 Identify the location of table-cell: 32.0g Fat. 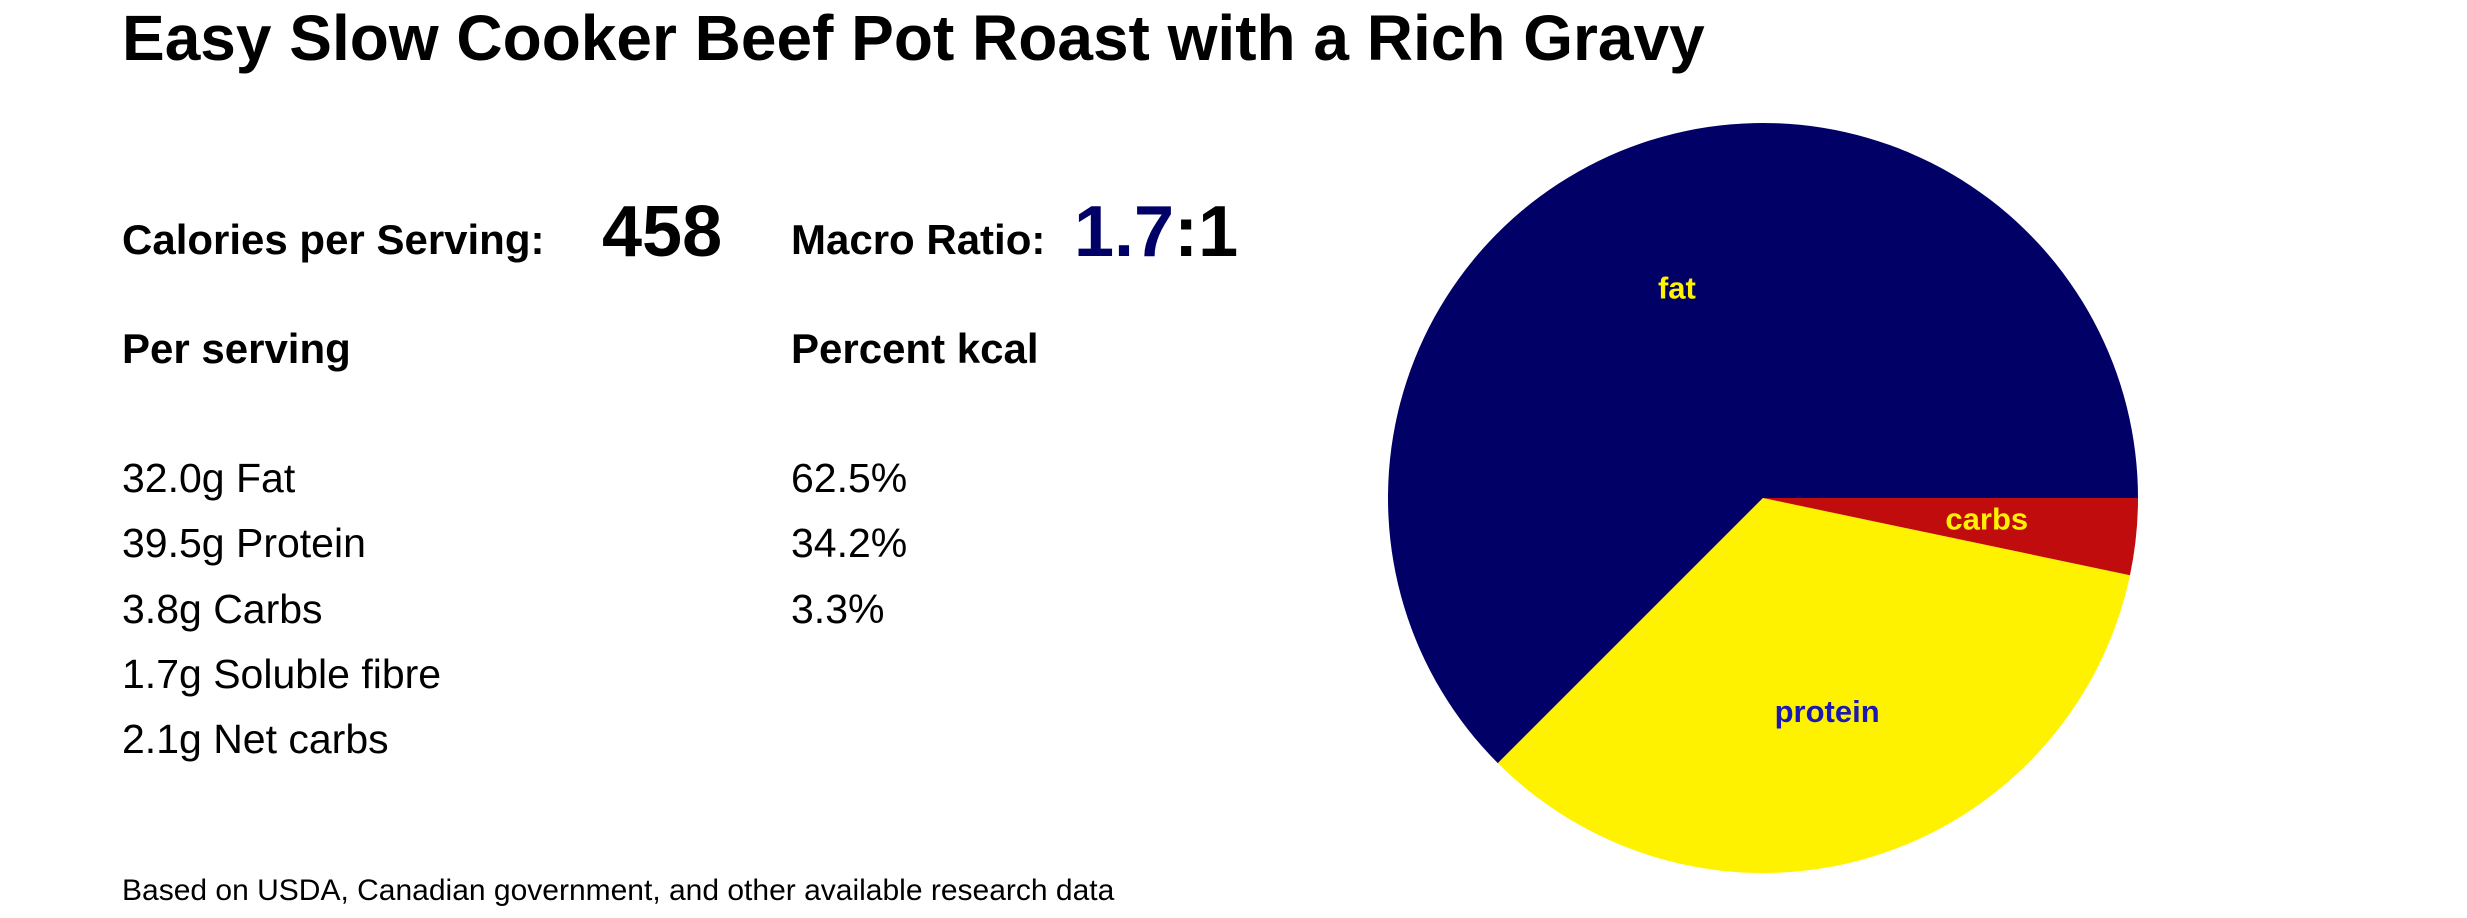
(209, 478).